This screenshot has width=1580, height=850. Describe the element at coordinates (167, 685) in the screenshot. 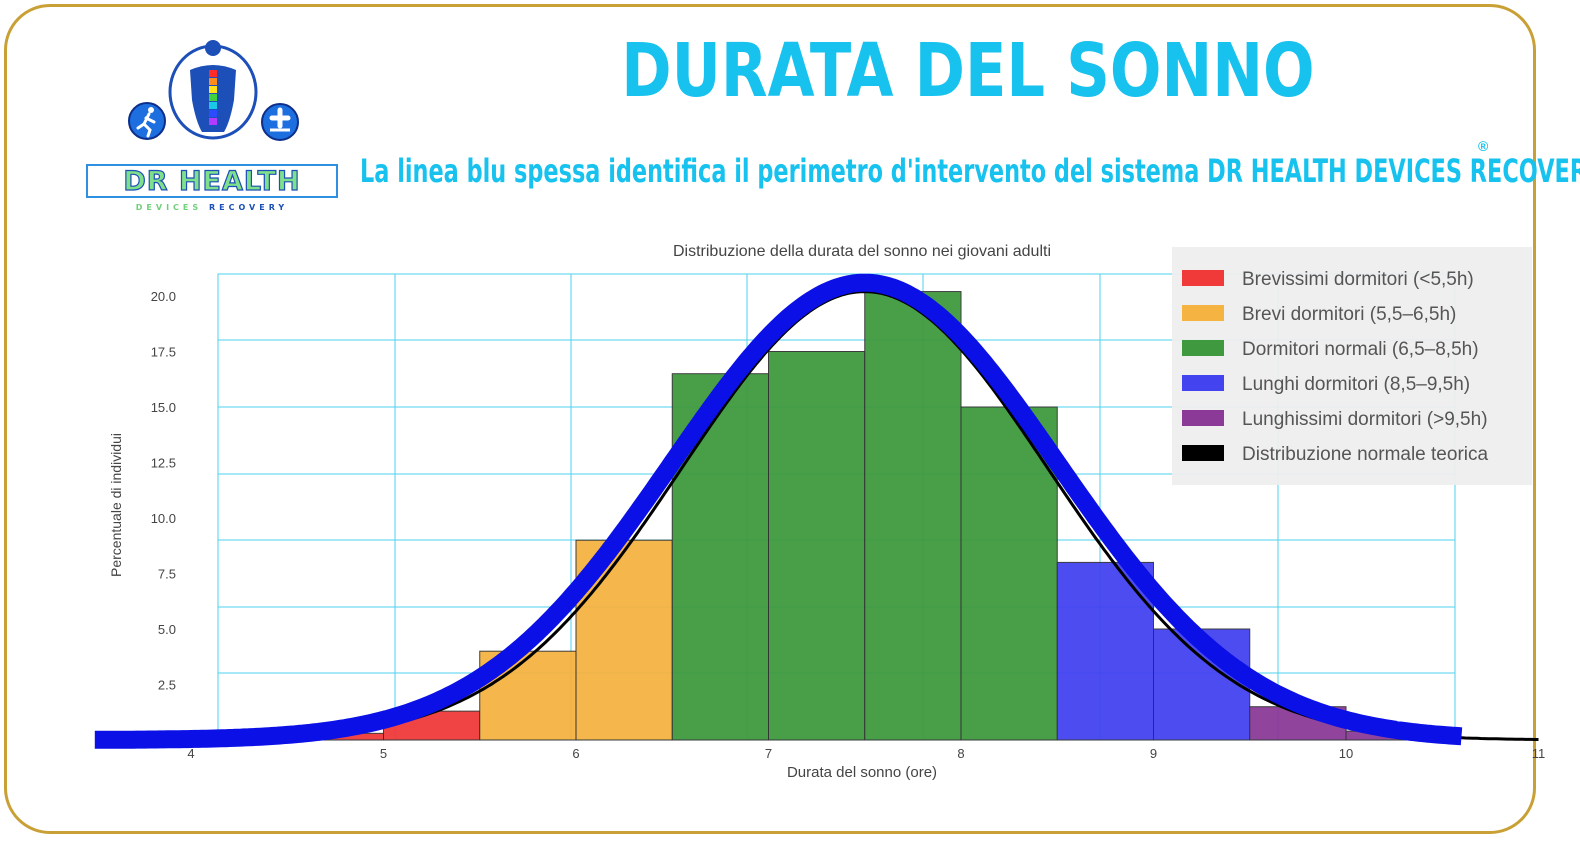

I see `y-tick-label: 2.5` at that location.